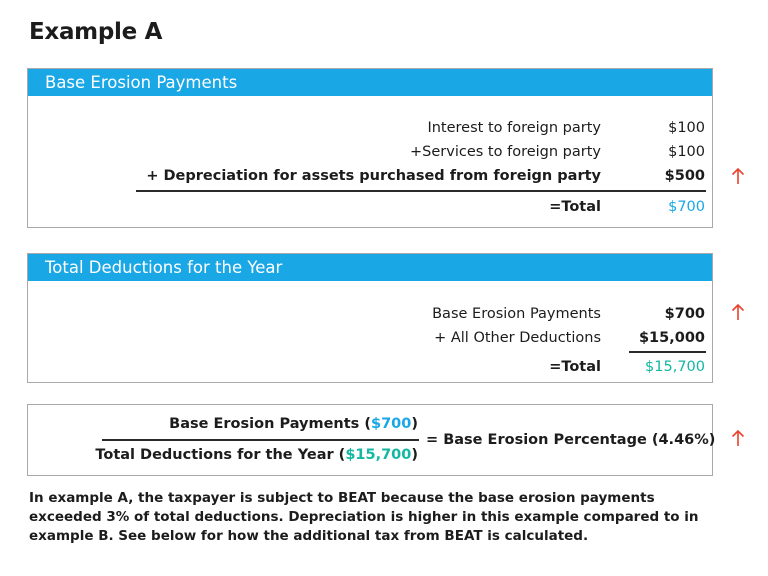  What do you see at coordinates (414, 455) in the screenshot?
I see `denominator-close: )` at bounding box center [414, 455].